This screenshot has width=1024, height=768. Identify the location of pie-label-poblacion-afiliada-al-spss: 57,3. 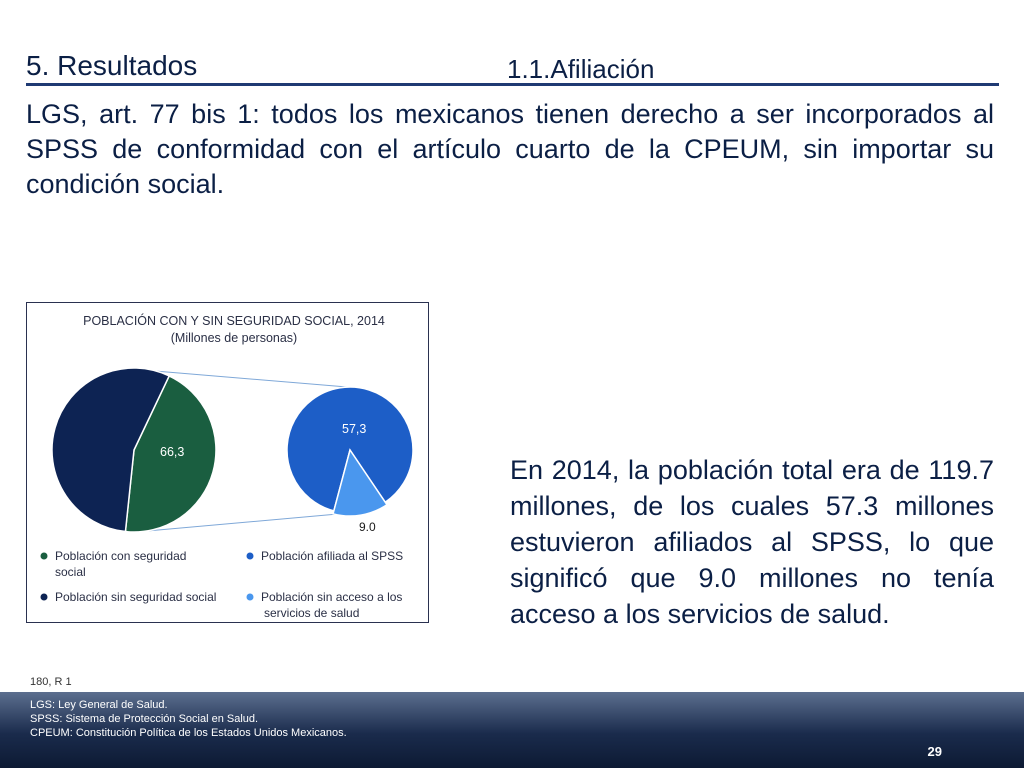
(354, 429).